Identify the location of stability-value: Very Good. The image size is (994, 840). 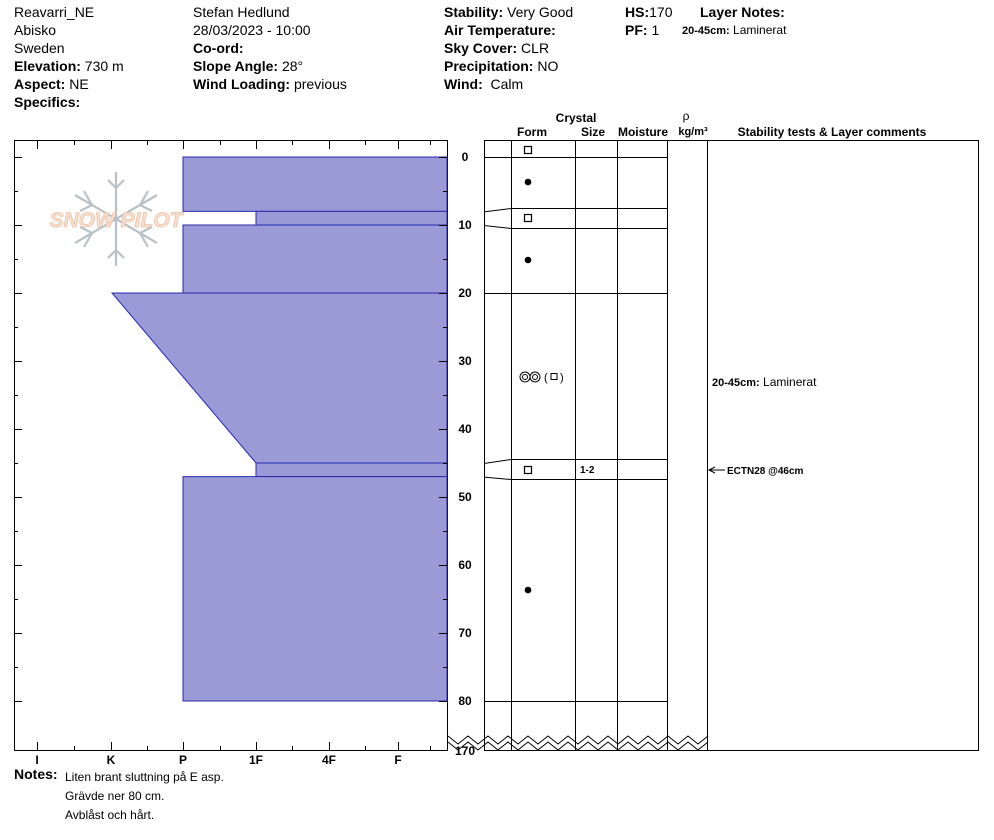
(540, 12).